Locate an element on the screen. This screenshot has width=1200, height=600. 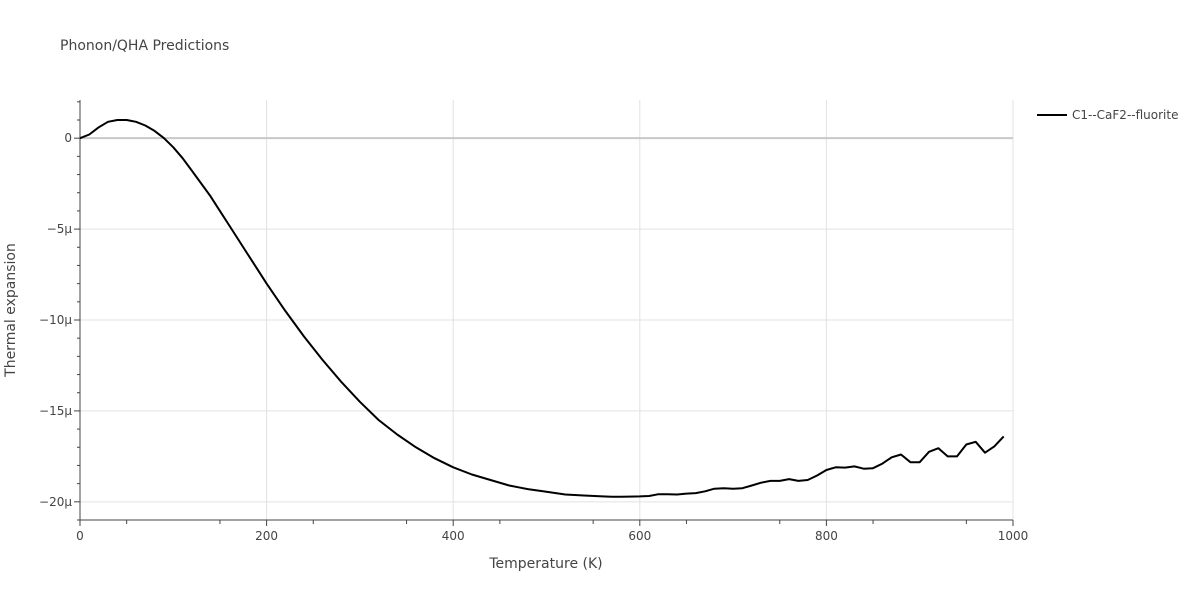
x-tick-label: 400 is located at coordinates (453, 536).